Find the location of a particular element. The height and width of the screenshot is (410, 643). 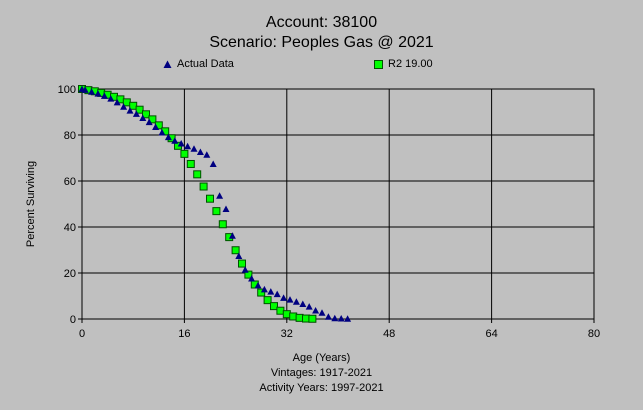

triangle-marker-icon is located at coordinates (167, 64).